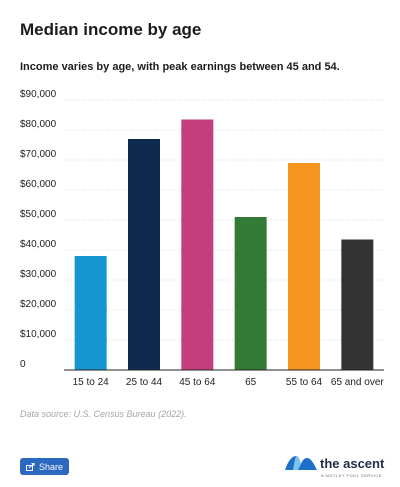 The width and height of the screenshot is (400, 487). What do you see at coordinates (111, 29) in the screenshot?
I see `chart-title: Median income by age` at bounding box center [111, 29].